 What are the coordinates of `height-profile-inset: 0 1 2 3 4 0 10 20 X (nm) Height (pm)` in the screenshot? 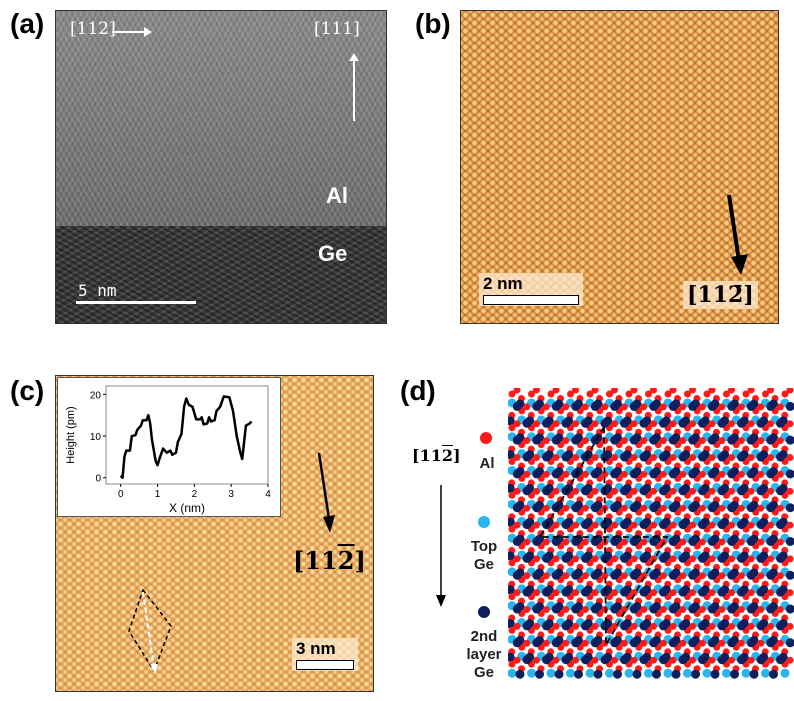 It's located at (169, 447).